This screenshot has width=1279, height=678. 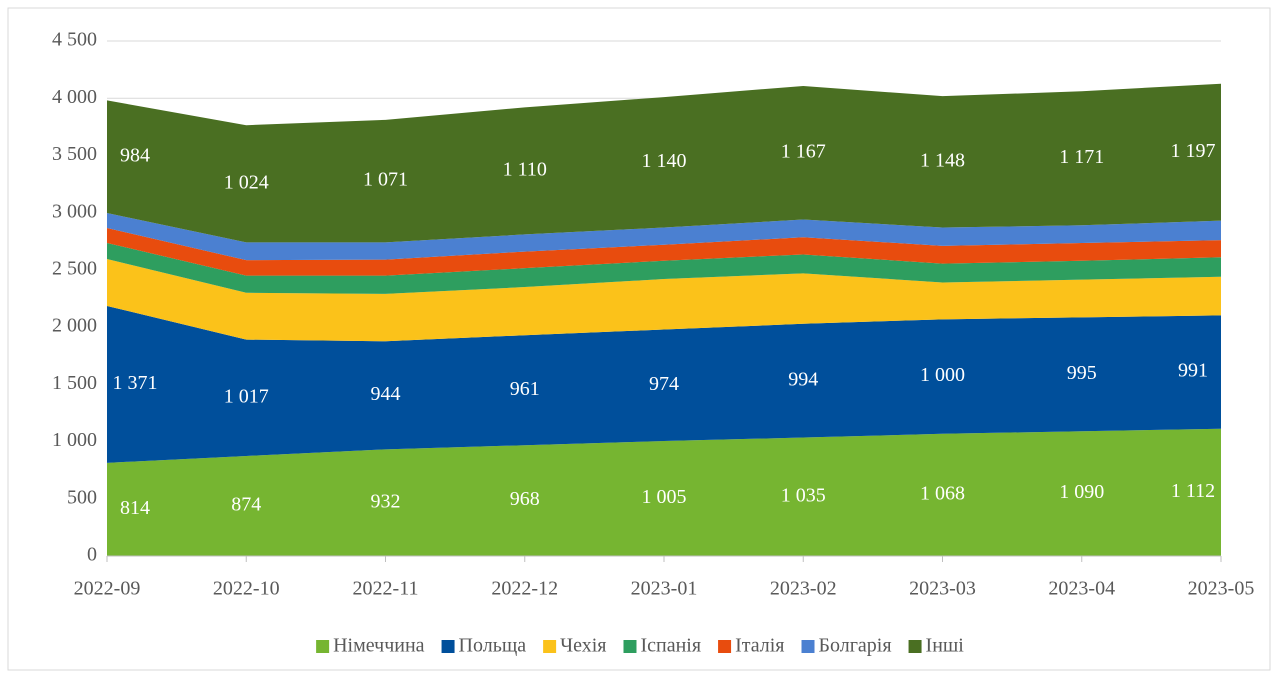 I want to click on data-label: 968, so click(x=525, y=499).